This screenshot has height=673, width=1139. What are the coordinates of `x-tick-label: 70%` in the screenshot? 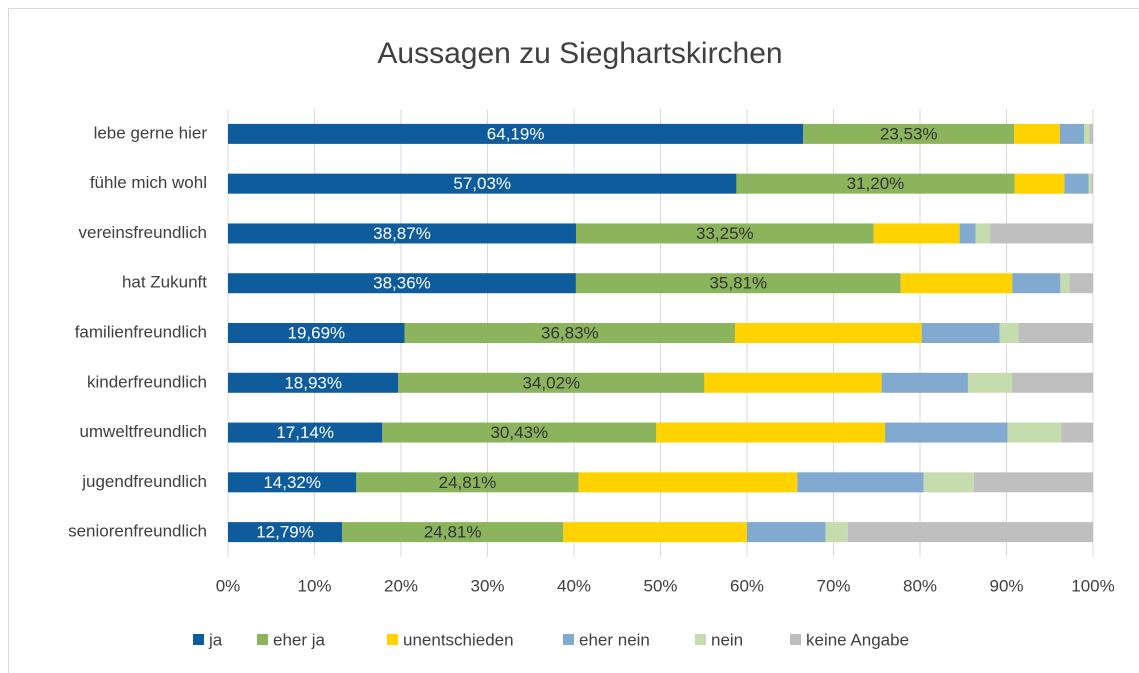 It's located at (833, 585).